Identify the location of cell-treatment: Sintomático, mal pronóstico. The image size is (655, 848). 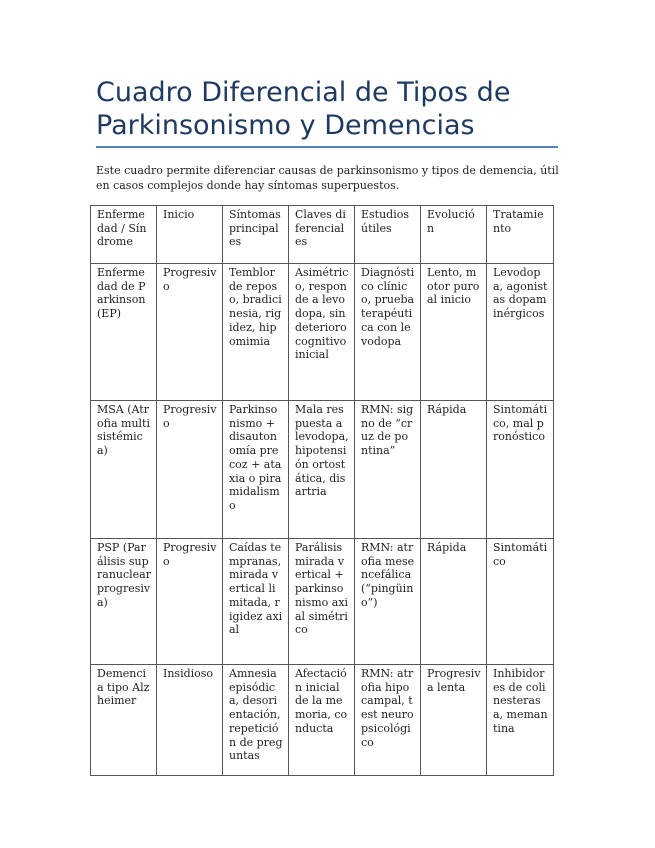
(520, 469).